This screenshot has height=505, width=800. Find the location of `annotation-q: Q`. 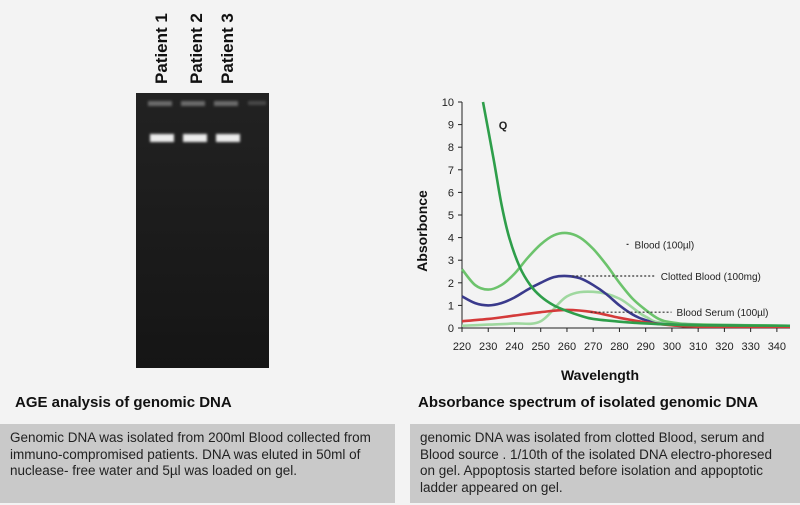

annotation-q: Q is located at coordinates (503, 126).